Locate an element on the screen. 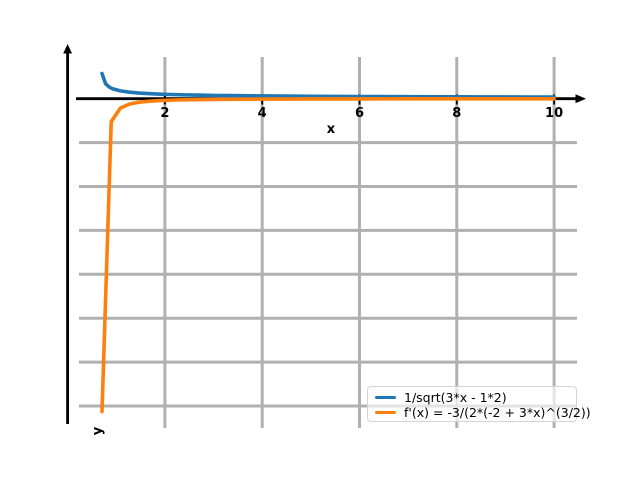 This screenshot has width=640, height=480. y-axis-arrowhead is located at coordinates (67, 49).